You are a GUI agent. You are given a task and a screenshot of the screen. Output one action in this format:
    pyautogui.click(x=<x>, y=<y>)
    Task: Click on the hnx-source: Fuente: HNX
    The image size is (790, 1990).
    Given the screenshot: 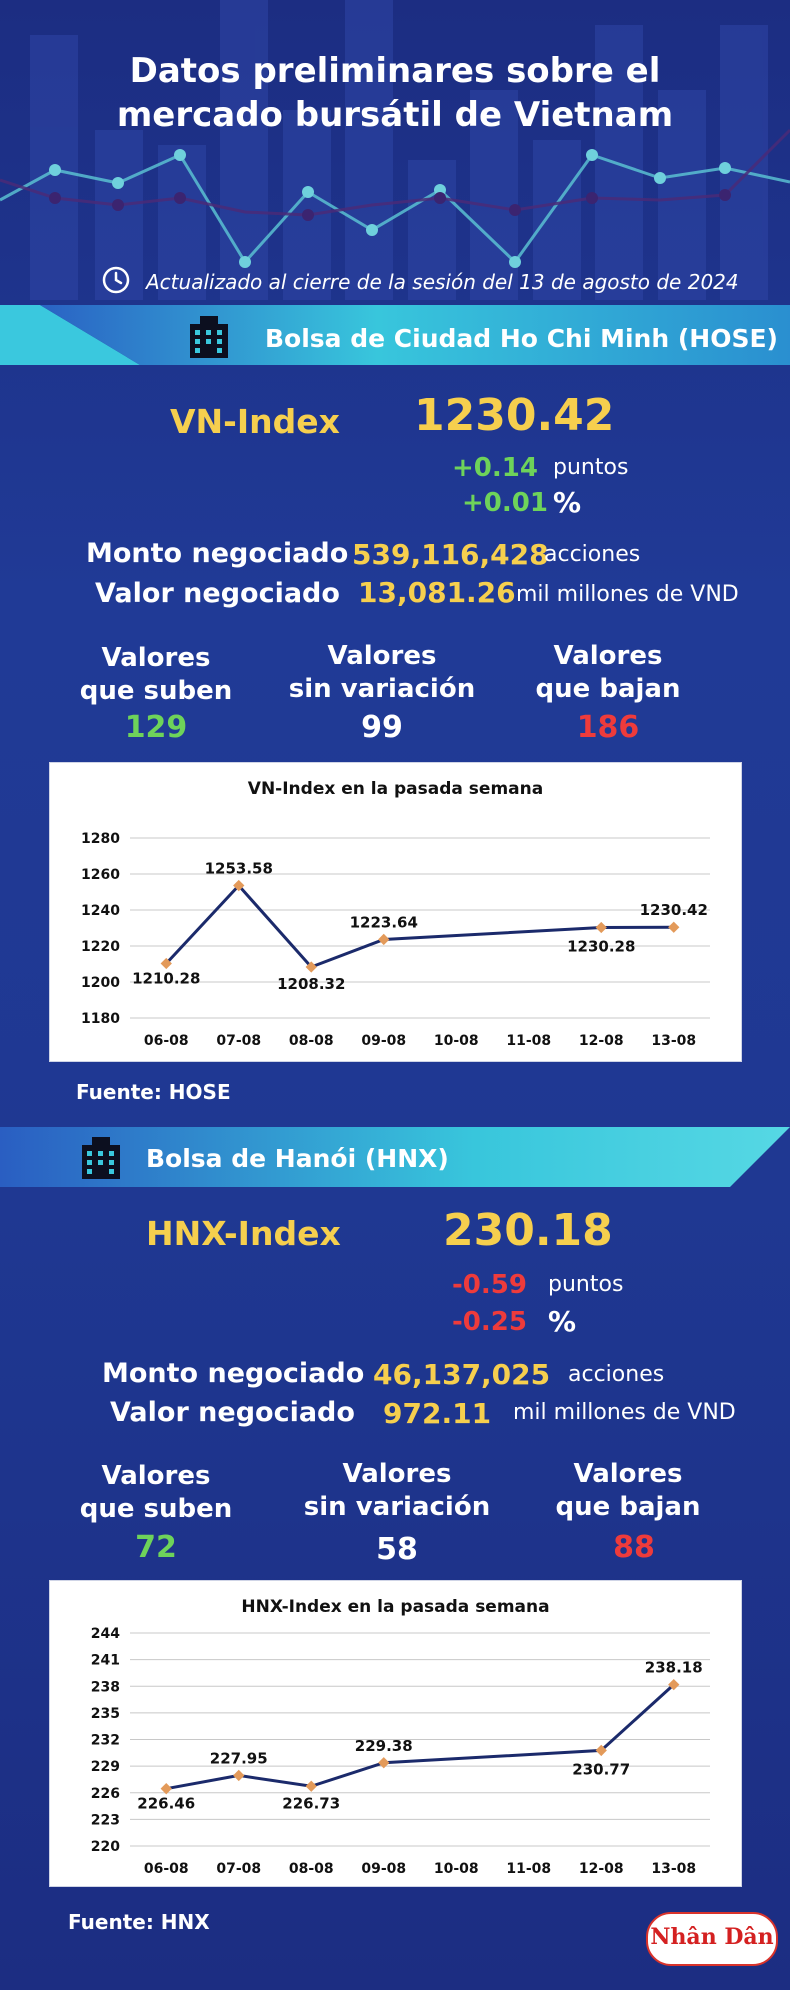 What is the action you would take?
    pyautogui.click(x=139, y=1922)
    